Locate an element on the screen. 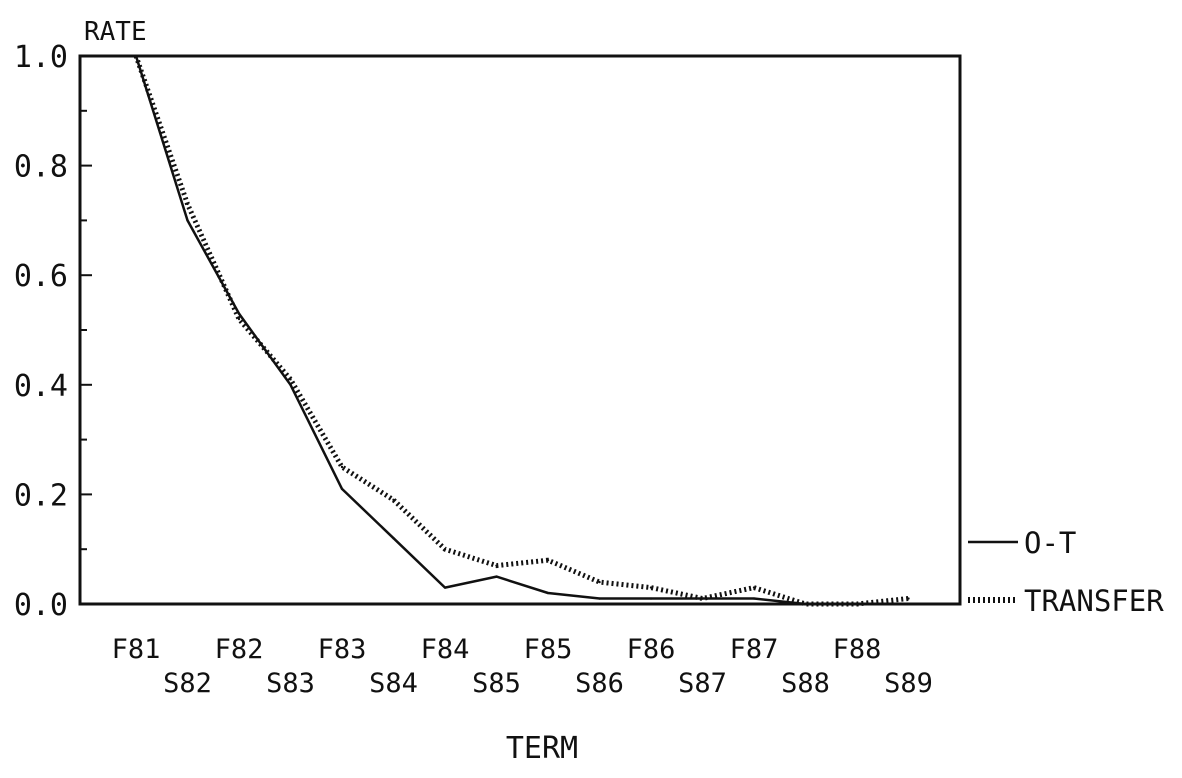 The width and height of the screenshot is (1182, 778). x-tick-label: F81 is located at coordinates (136, 649).